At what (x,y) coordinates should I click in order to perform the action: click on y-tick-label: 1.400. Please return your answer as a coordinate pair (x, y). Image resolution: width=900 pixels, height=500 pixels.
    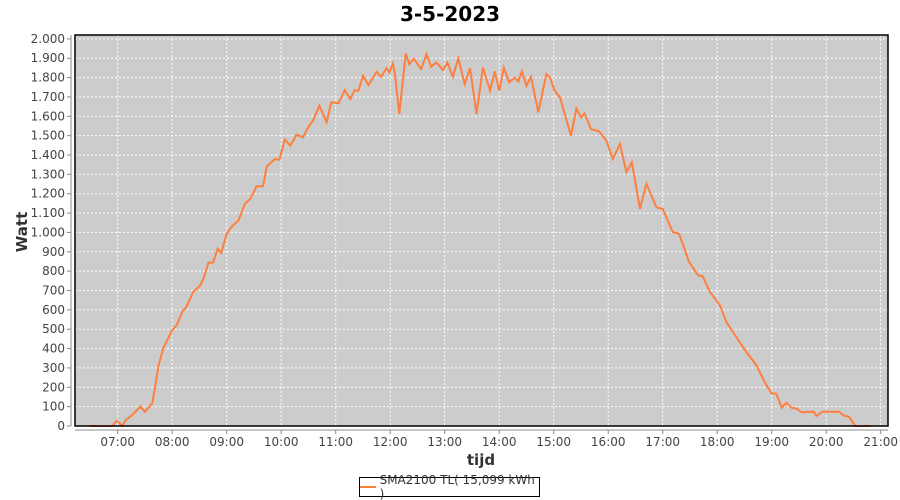
    Looking at the image, I should click on (48, 155).